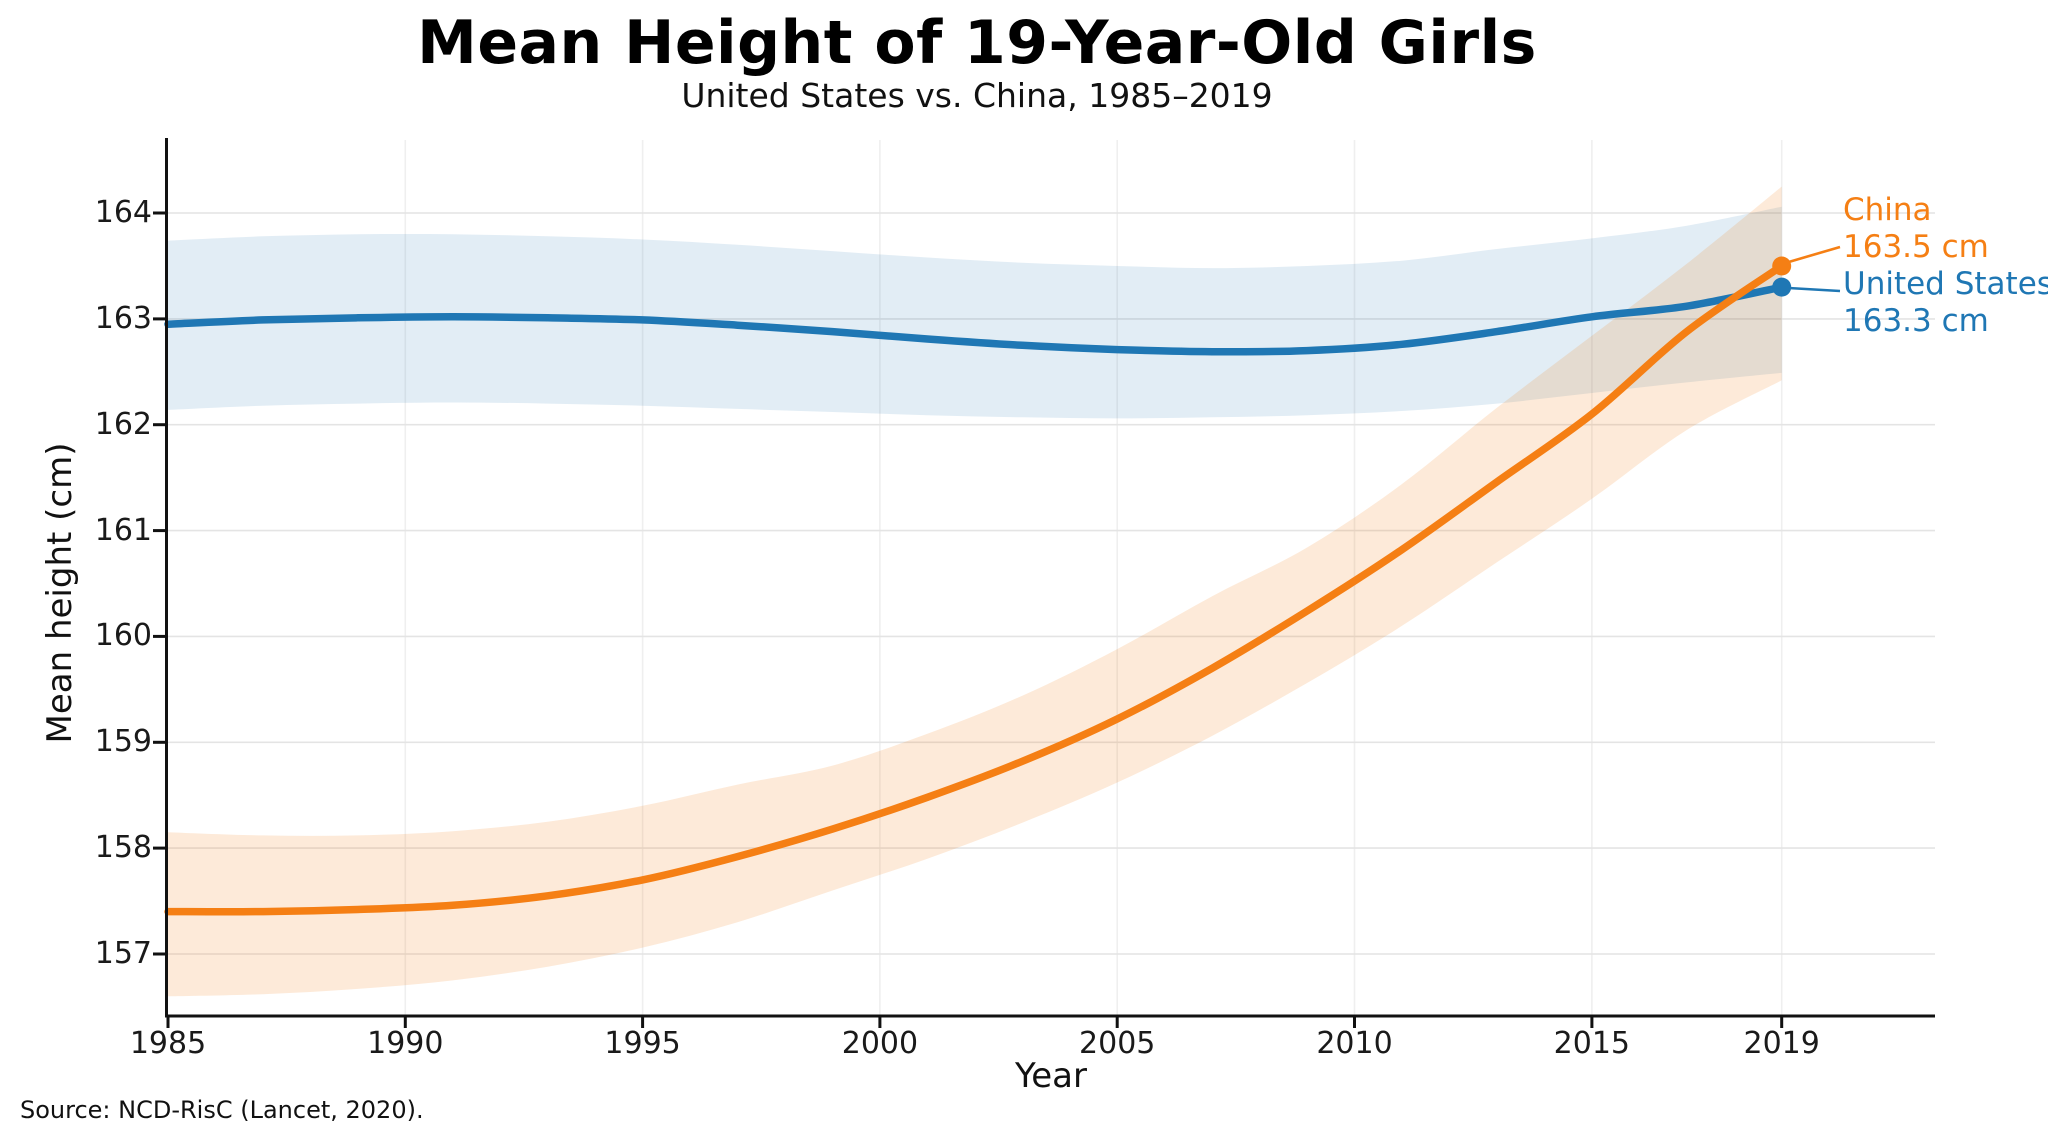 Image resolution: width=2048 pixels, height=1136 pixels. Describe the element at coordinates (123, 953) in the screenshot. I see `y-tick-label: 157` at that location.